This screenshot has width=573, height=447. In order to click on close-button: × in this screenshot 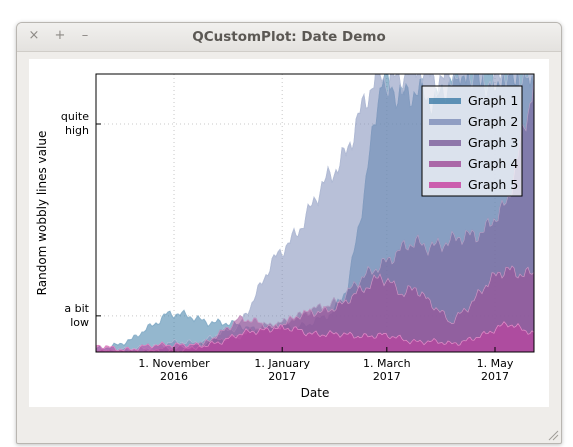, I will do `click(34, 35)`.